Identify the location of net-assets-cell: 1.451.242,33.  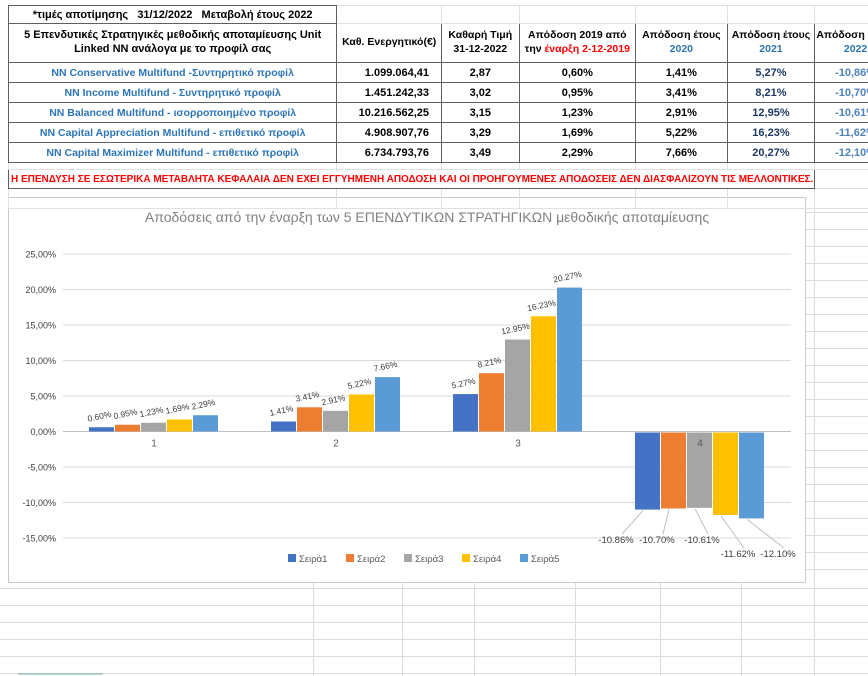
(389, 92).